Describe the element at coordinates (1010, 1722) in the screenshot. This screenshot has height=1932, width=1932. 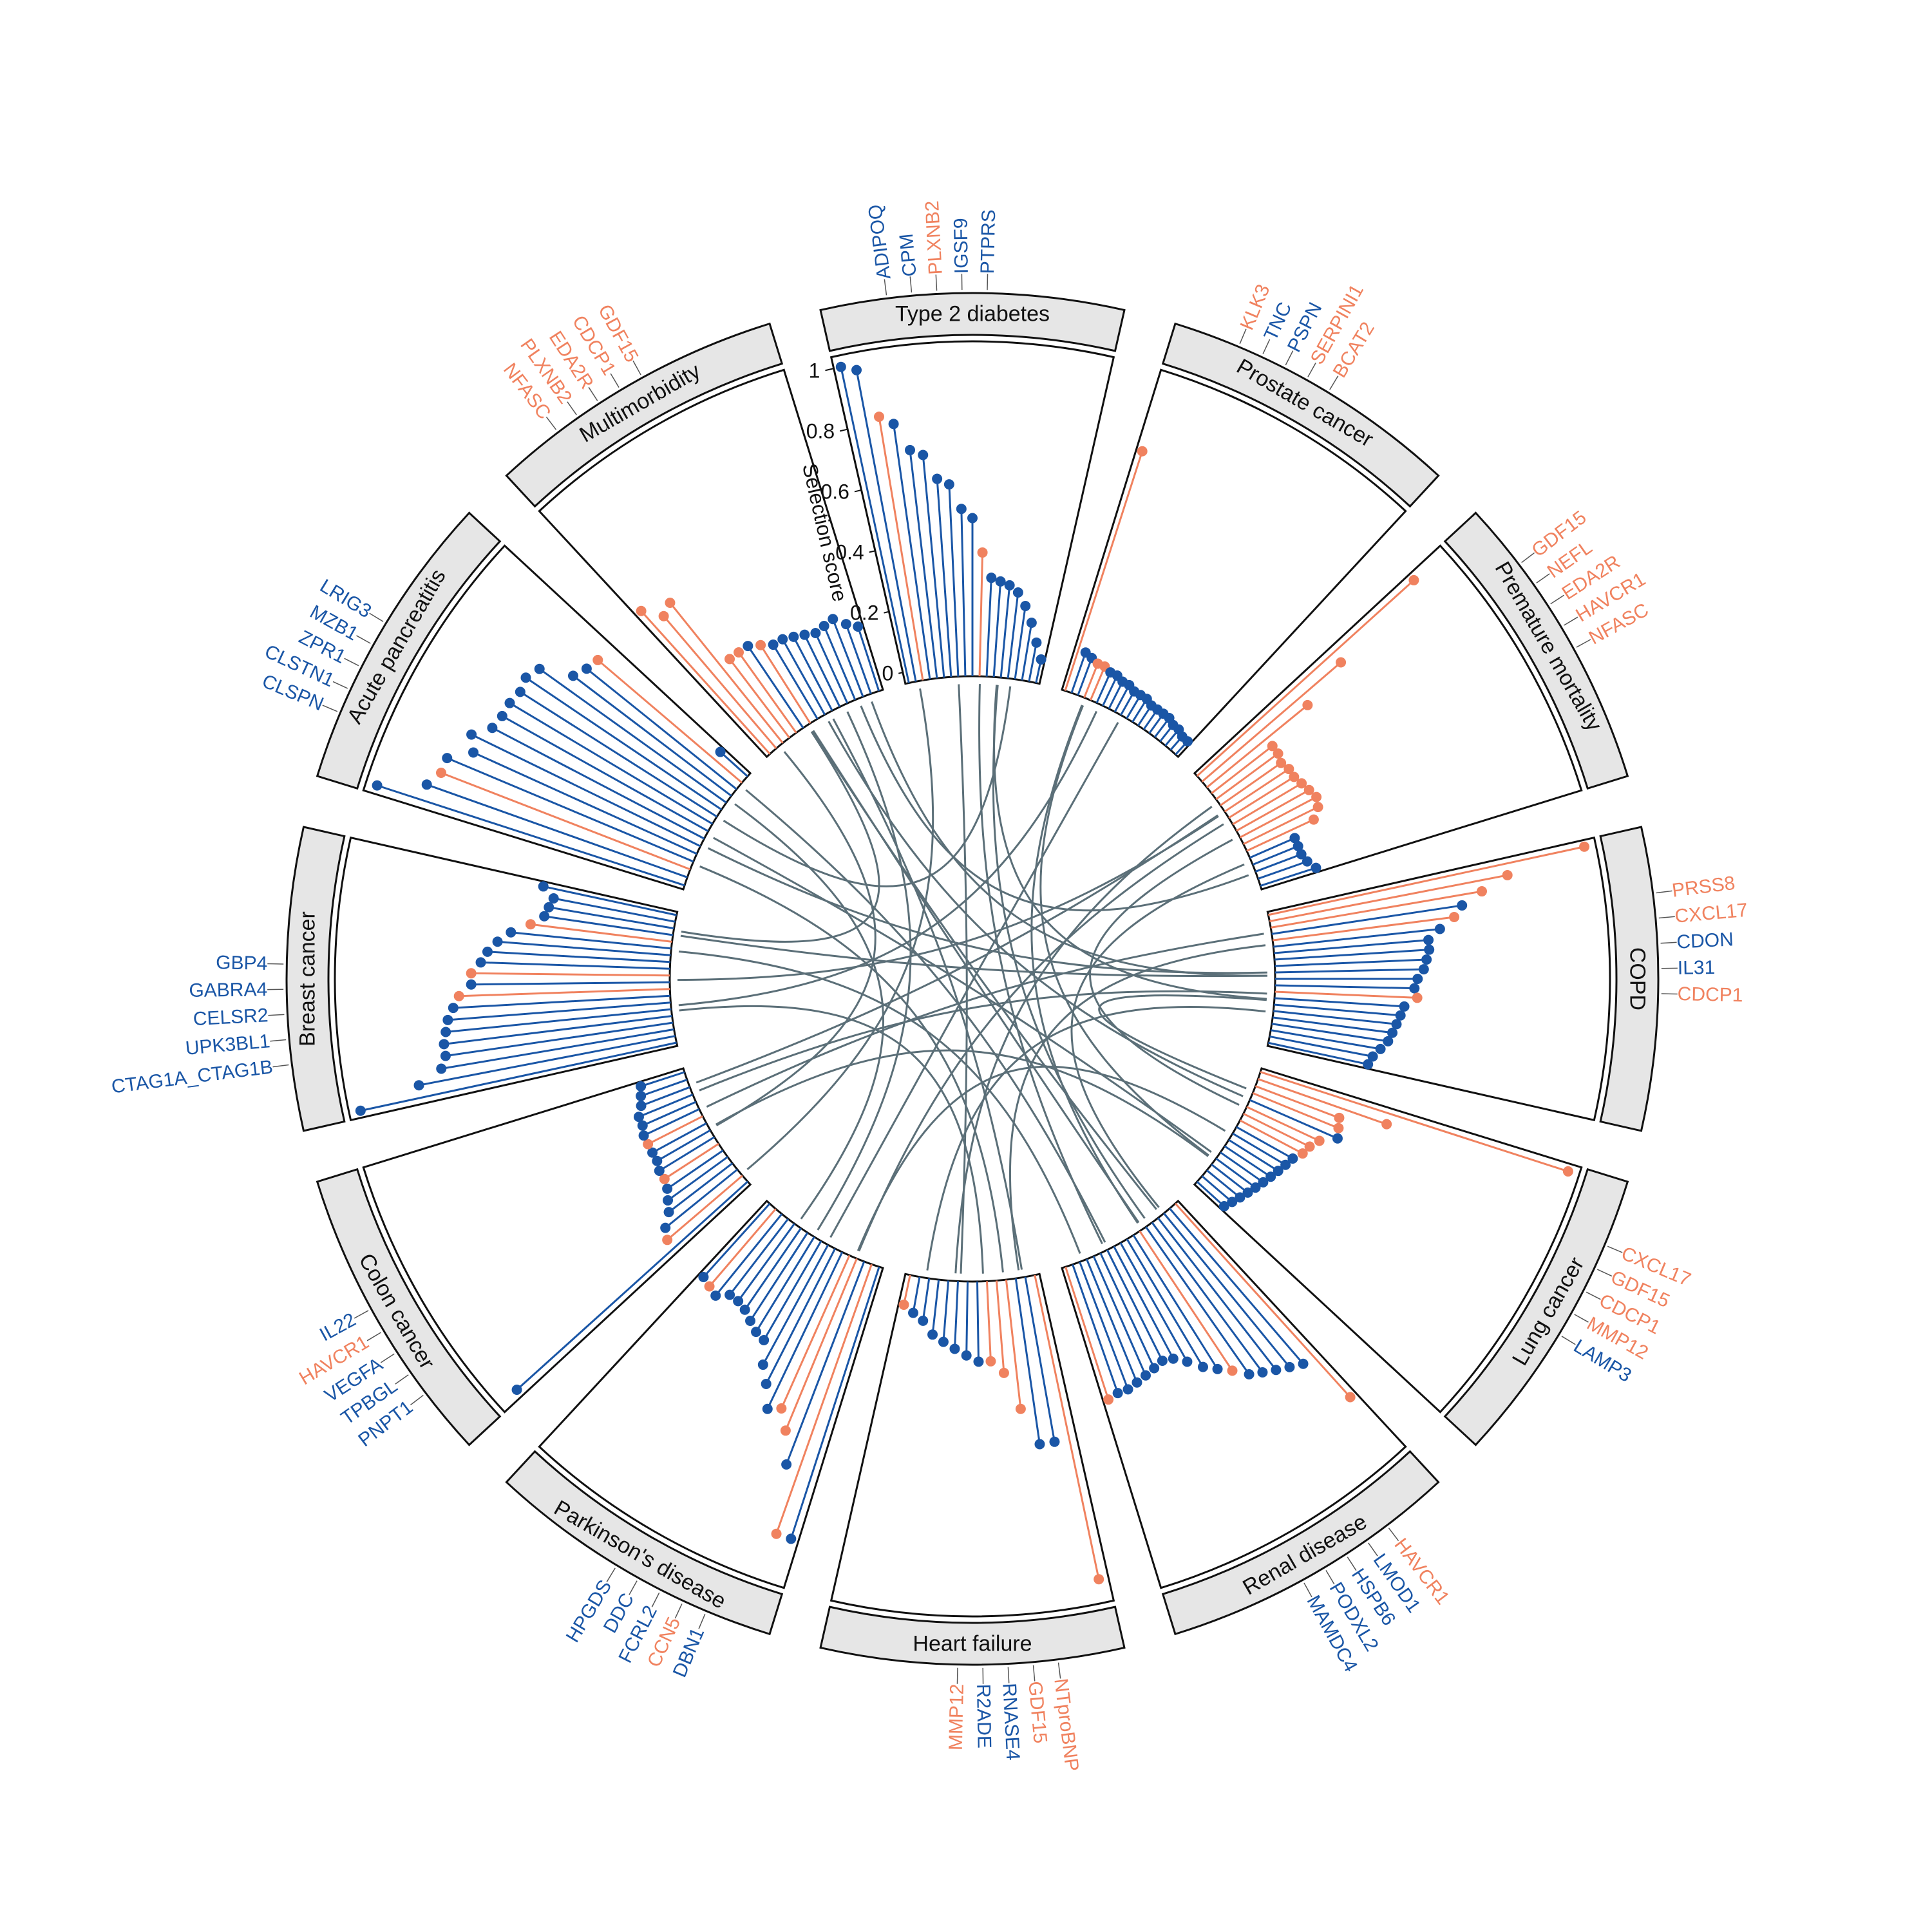
I see `gene-label: RNASE4` at that location.